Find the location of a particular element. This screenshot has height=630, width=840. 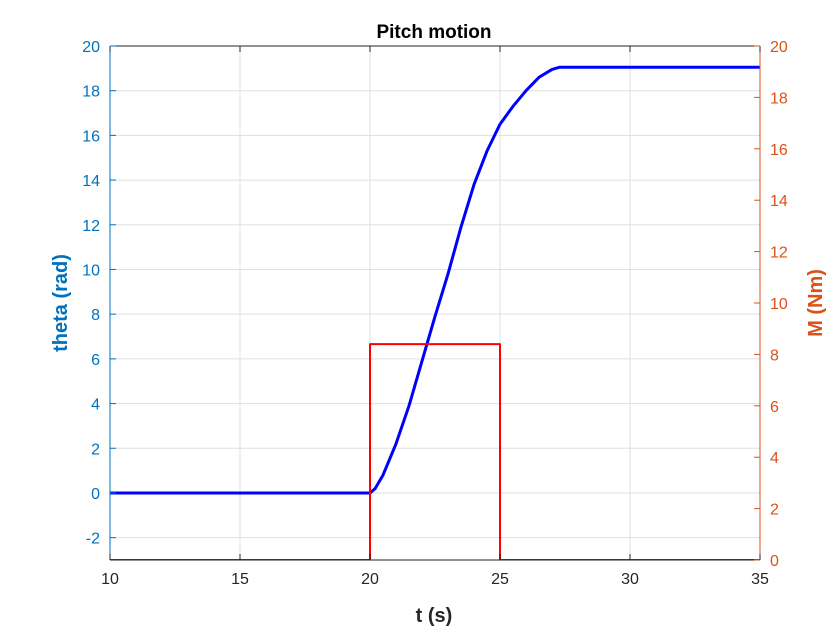

y-left-tick-label: 12 is located at coordinates (91, 226).